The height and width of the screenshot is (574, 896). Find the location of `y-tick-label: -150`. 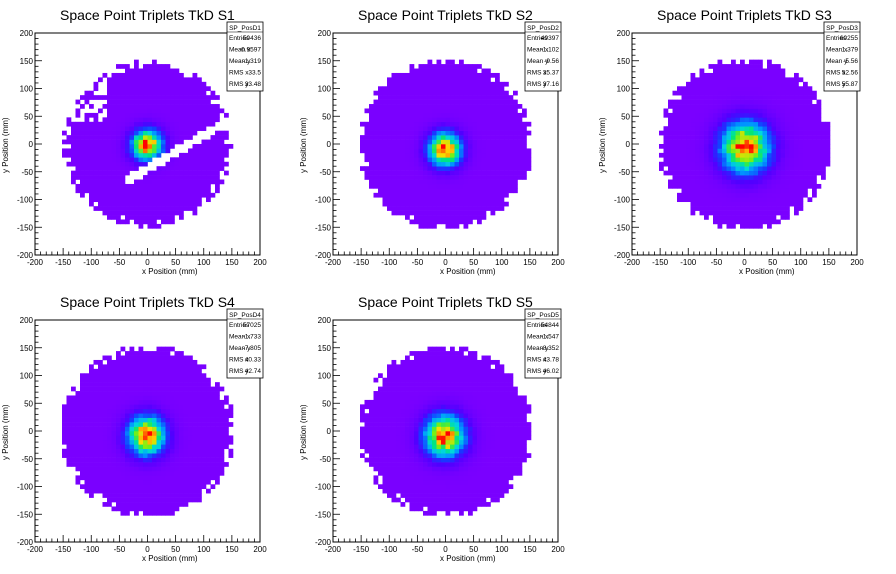

y-tick-label: -150 is located at coordinates (622, 227).